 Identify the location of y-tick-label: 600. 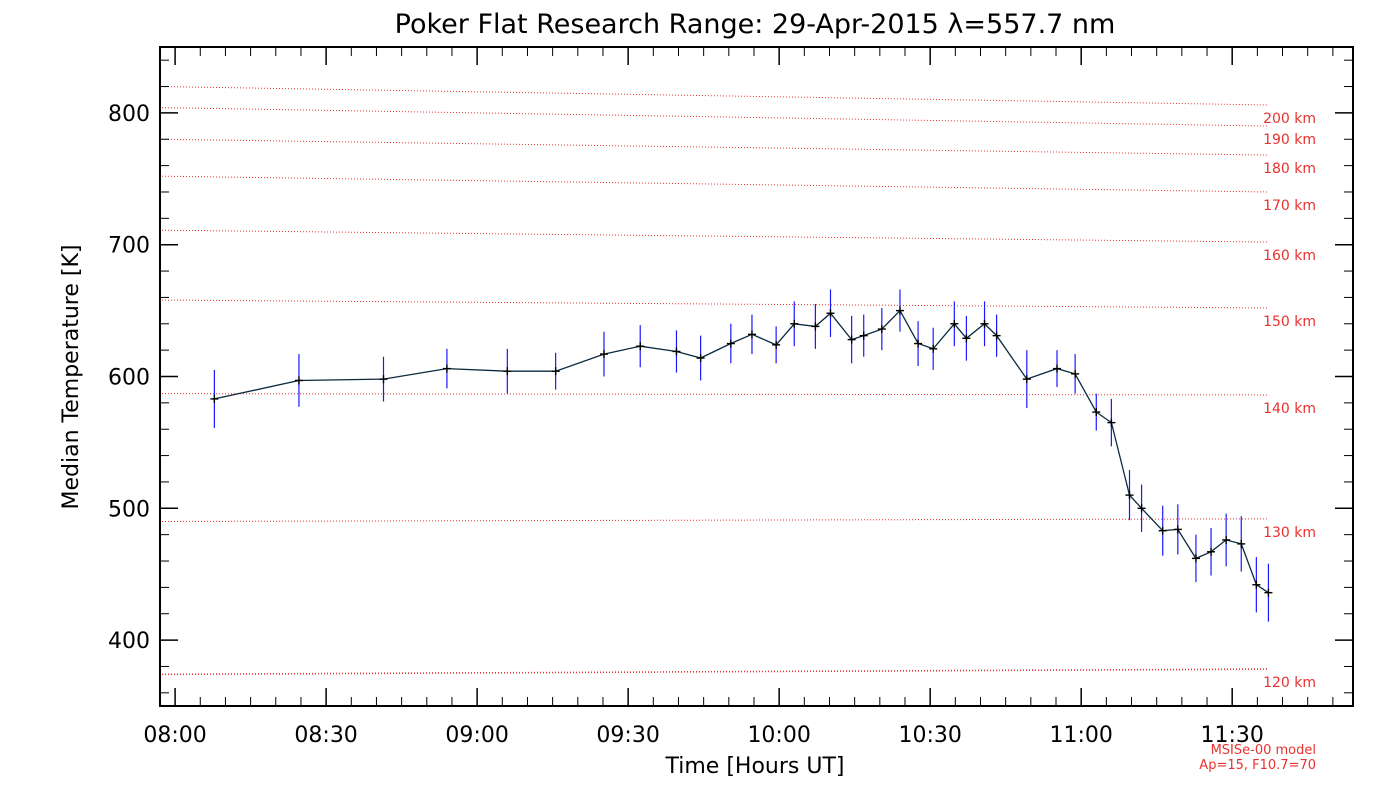
(129, 378).